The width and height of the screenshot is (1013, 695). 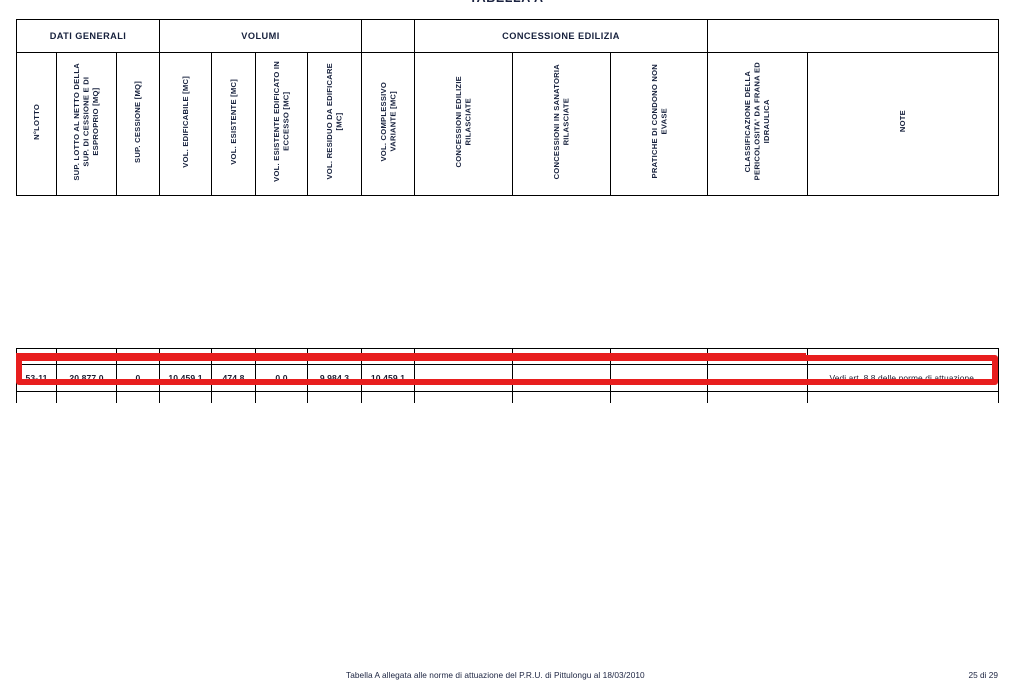 What do you see at coordinates (88, 36) in the screenshot?
I see `group-header-dati-generali: DATI GENERALI` at bounding box center [88, 36].